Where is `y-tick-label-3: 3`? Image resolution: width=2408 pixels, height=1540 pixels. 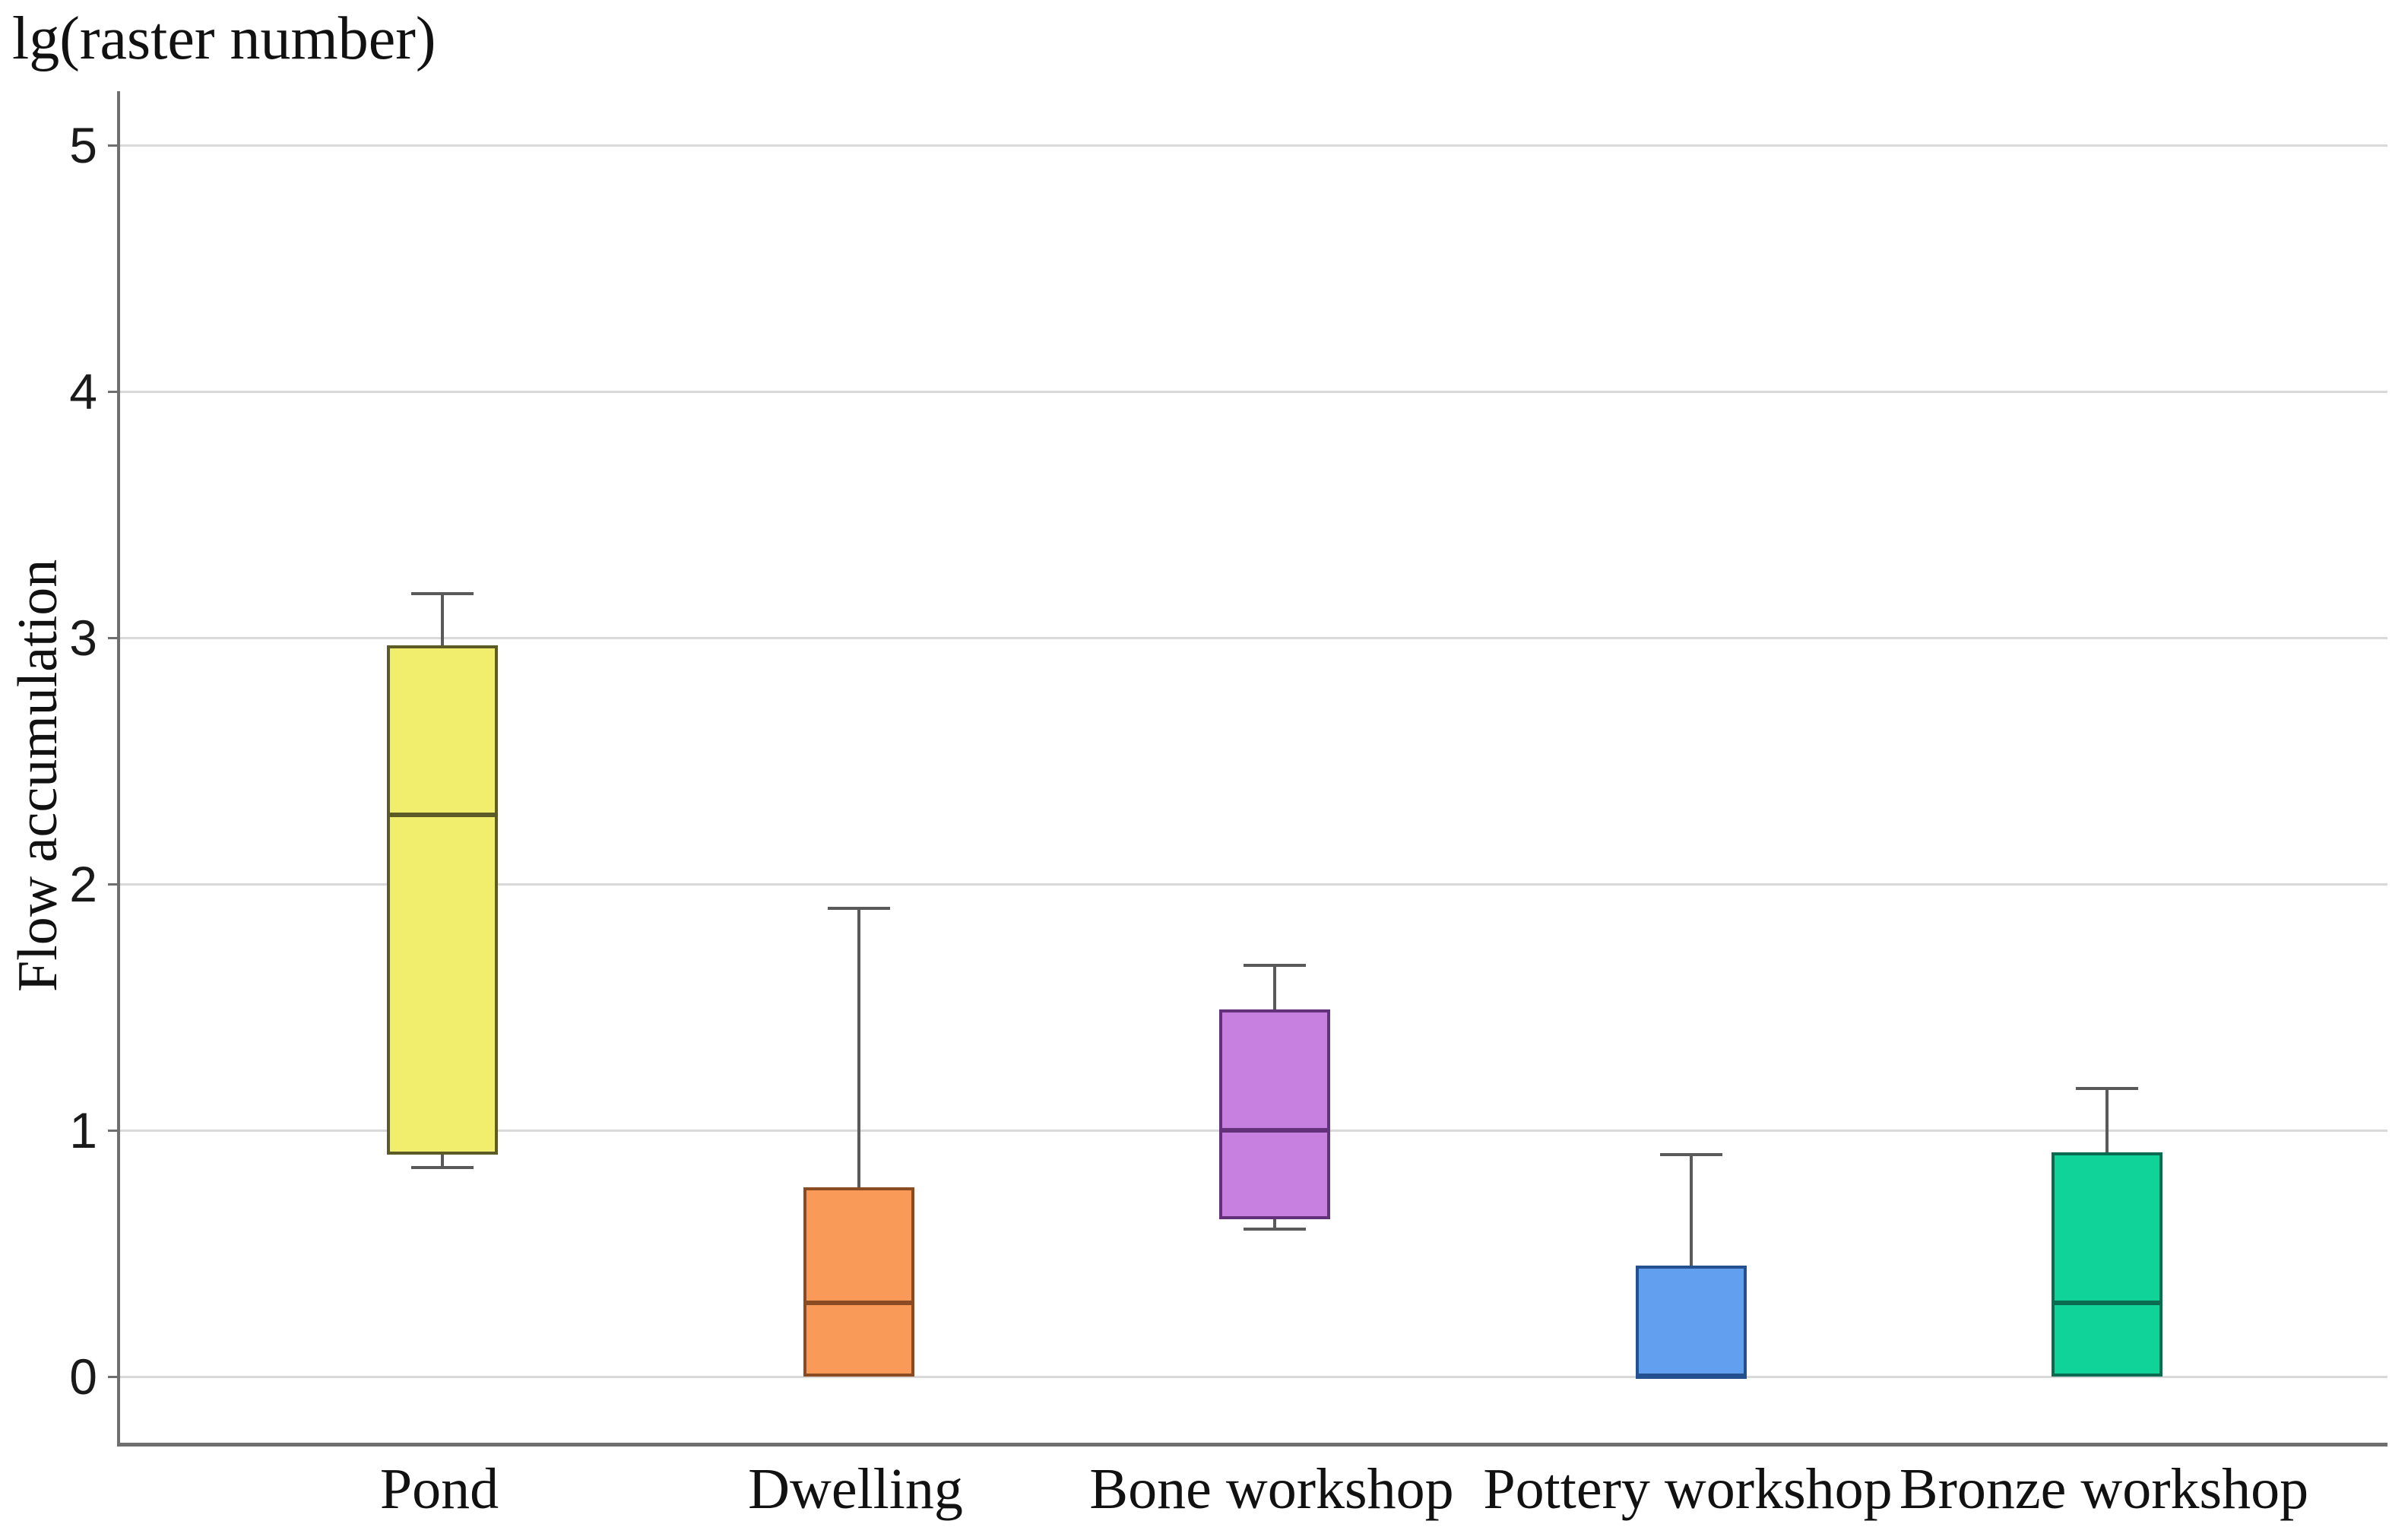 y-tick-label-3: 3 is located at coordinates (83, 638).